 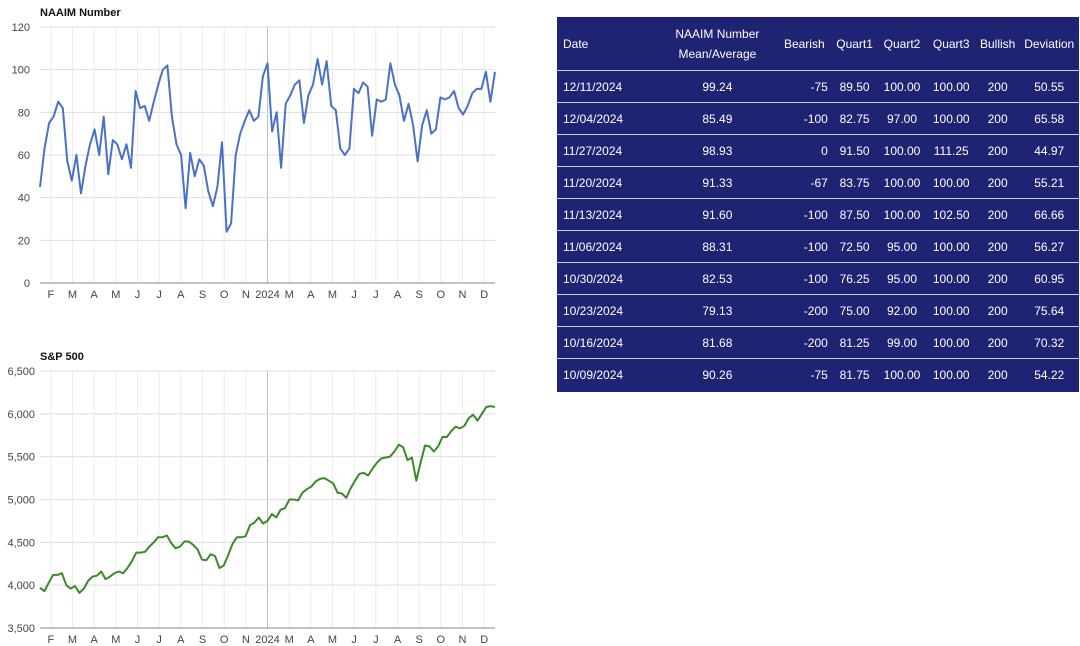 What do you see at coordinates (717, 214) in the screenshot?
I see `table-cell: 91.60` at bounding box center [717, 214].